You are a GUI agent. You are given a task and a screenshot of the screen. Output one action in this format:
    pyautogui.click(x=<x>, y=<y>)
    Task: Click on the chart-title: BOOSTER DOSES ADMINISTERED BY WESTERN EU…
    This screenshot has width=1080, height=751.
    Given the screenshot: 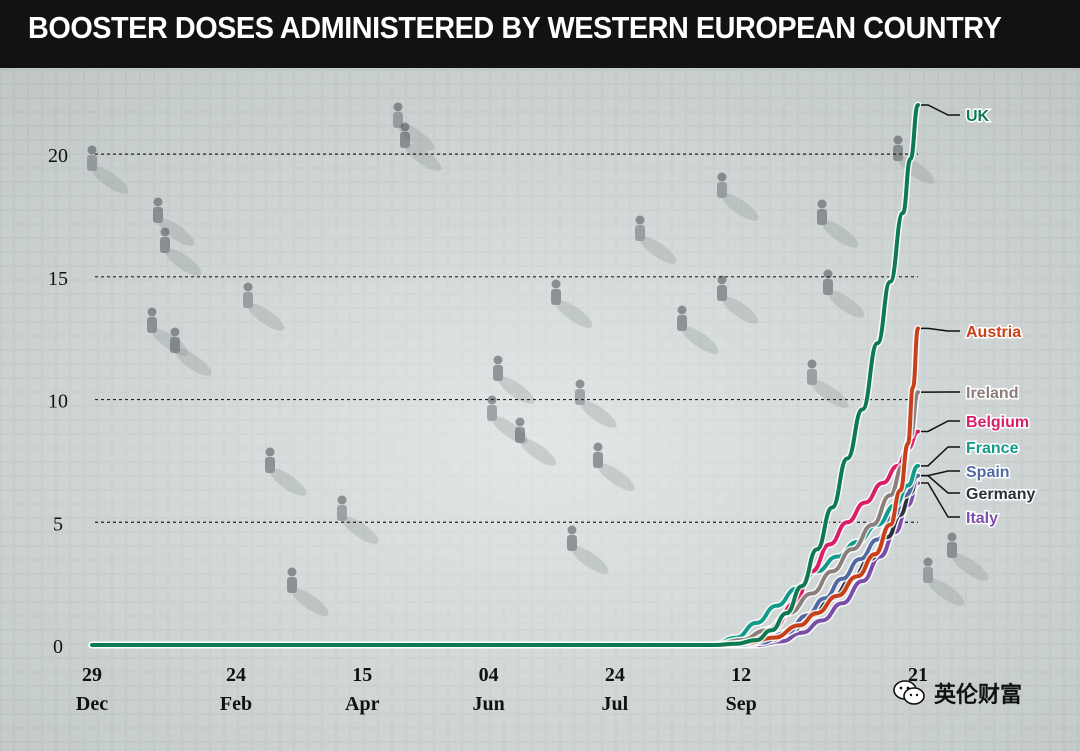 What is the action you would take?
    pyautogui.click(x=515, y=27)
    